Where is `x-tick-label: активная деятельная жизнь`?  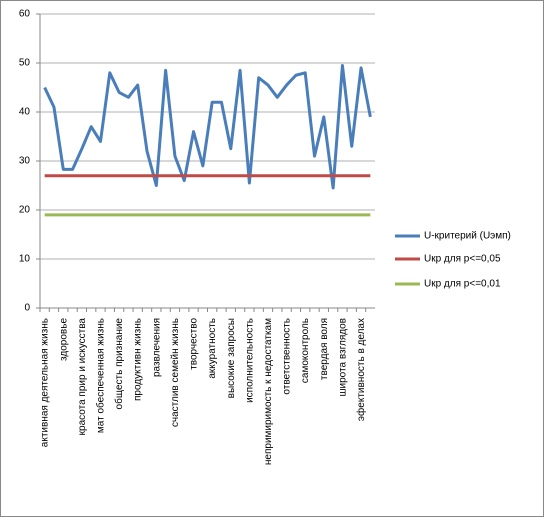
x-tick-label: активная деятельная жизнь is located at coordinates (45, 382).